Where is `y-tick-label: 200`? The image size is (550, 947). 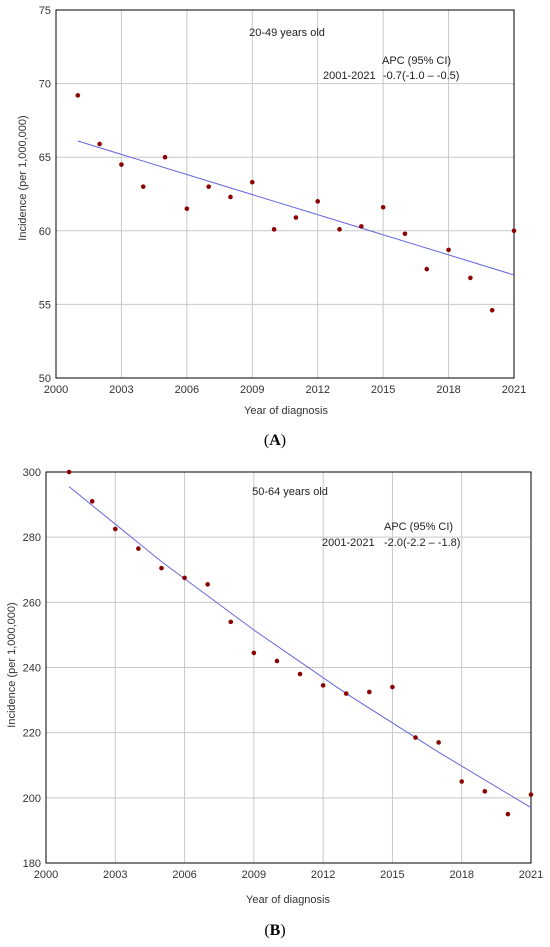
y-tick-label: 200 is located at coordinates (32, 799).